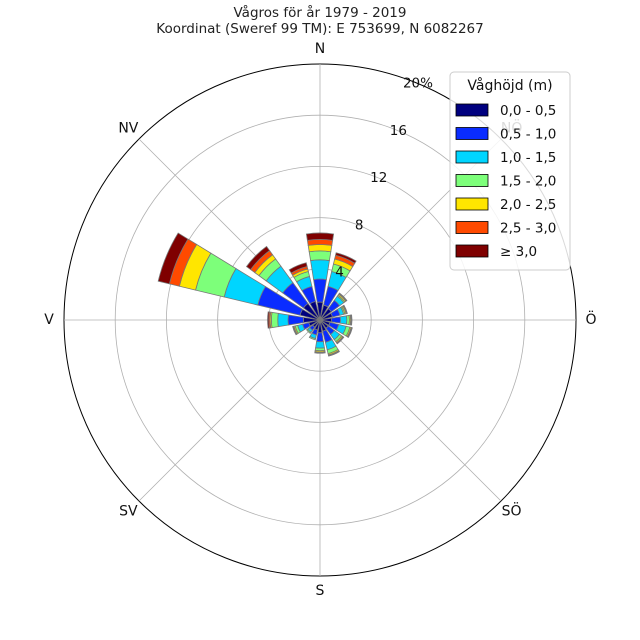 The image size is (640, 640). What do you see at coordinates (49, 320) in the screenshot?
I see `compass-label: V` at bounding box center [49, 320].